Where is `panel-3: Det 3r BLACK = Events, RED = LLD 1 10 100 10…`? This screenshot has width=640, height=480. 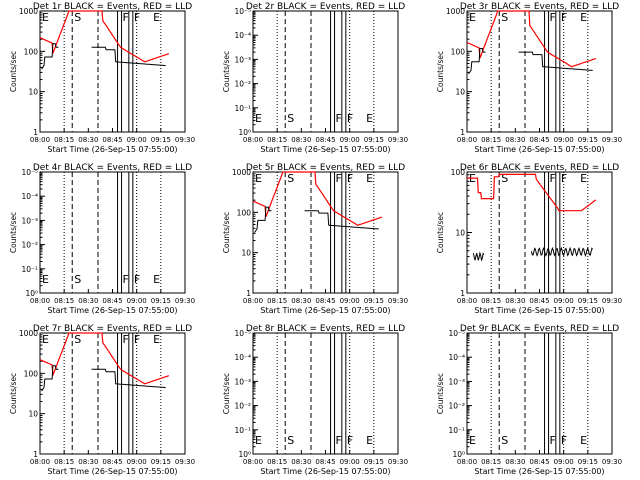 panel-3: Det 3r BLACK = Events, RED = LLD 1 10 100 10… is located at coordinates (529, 78).